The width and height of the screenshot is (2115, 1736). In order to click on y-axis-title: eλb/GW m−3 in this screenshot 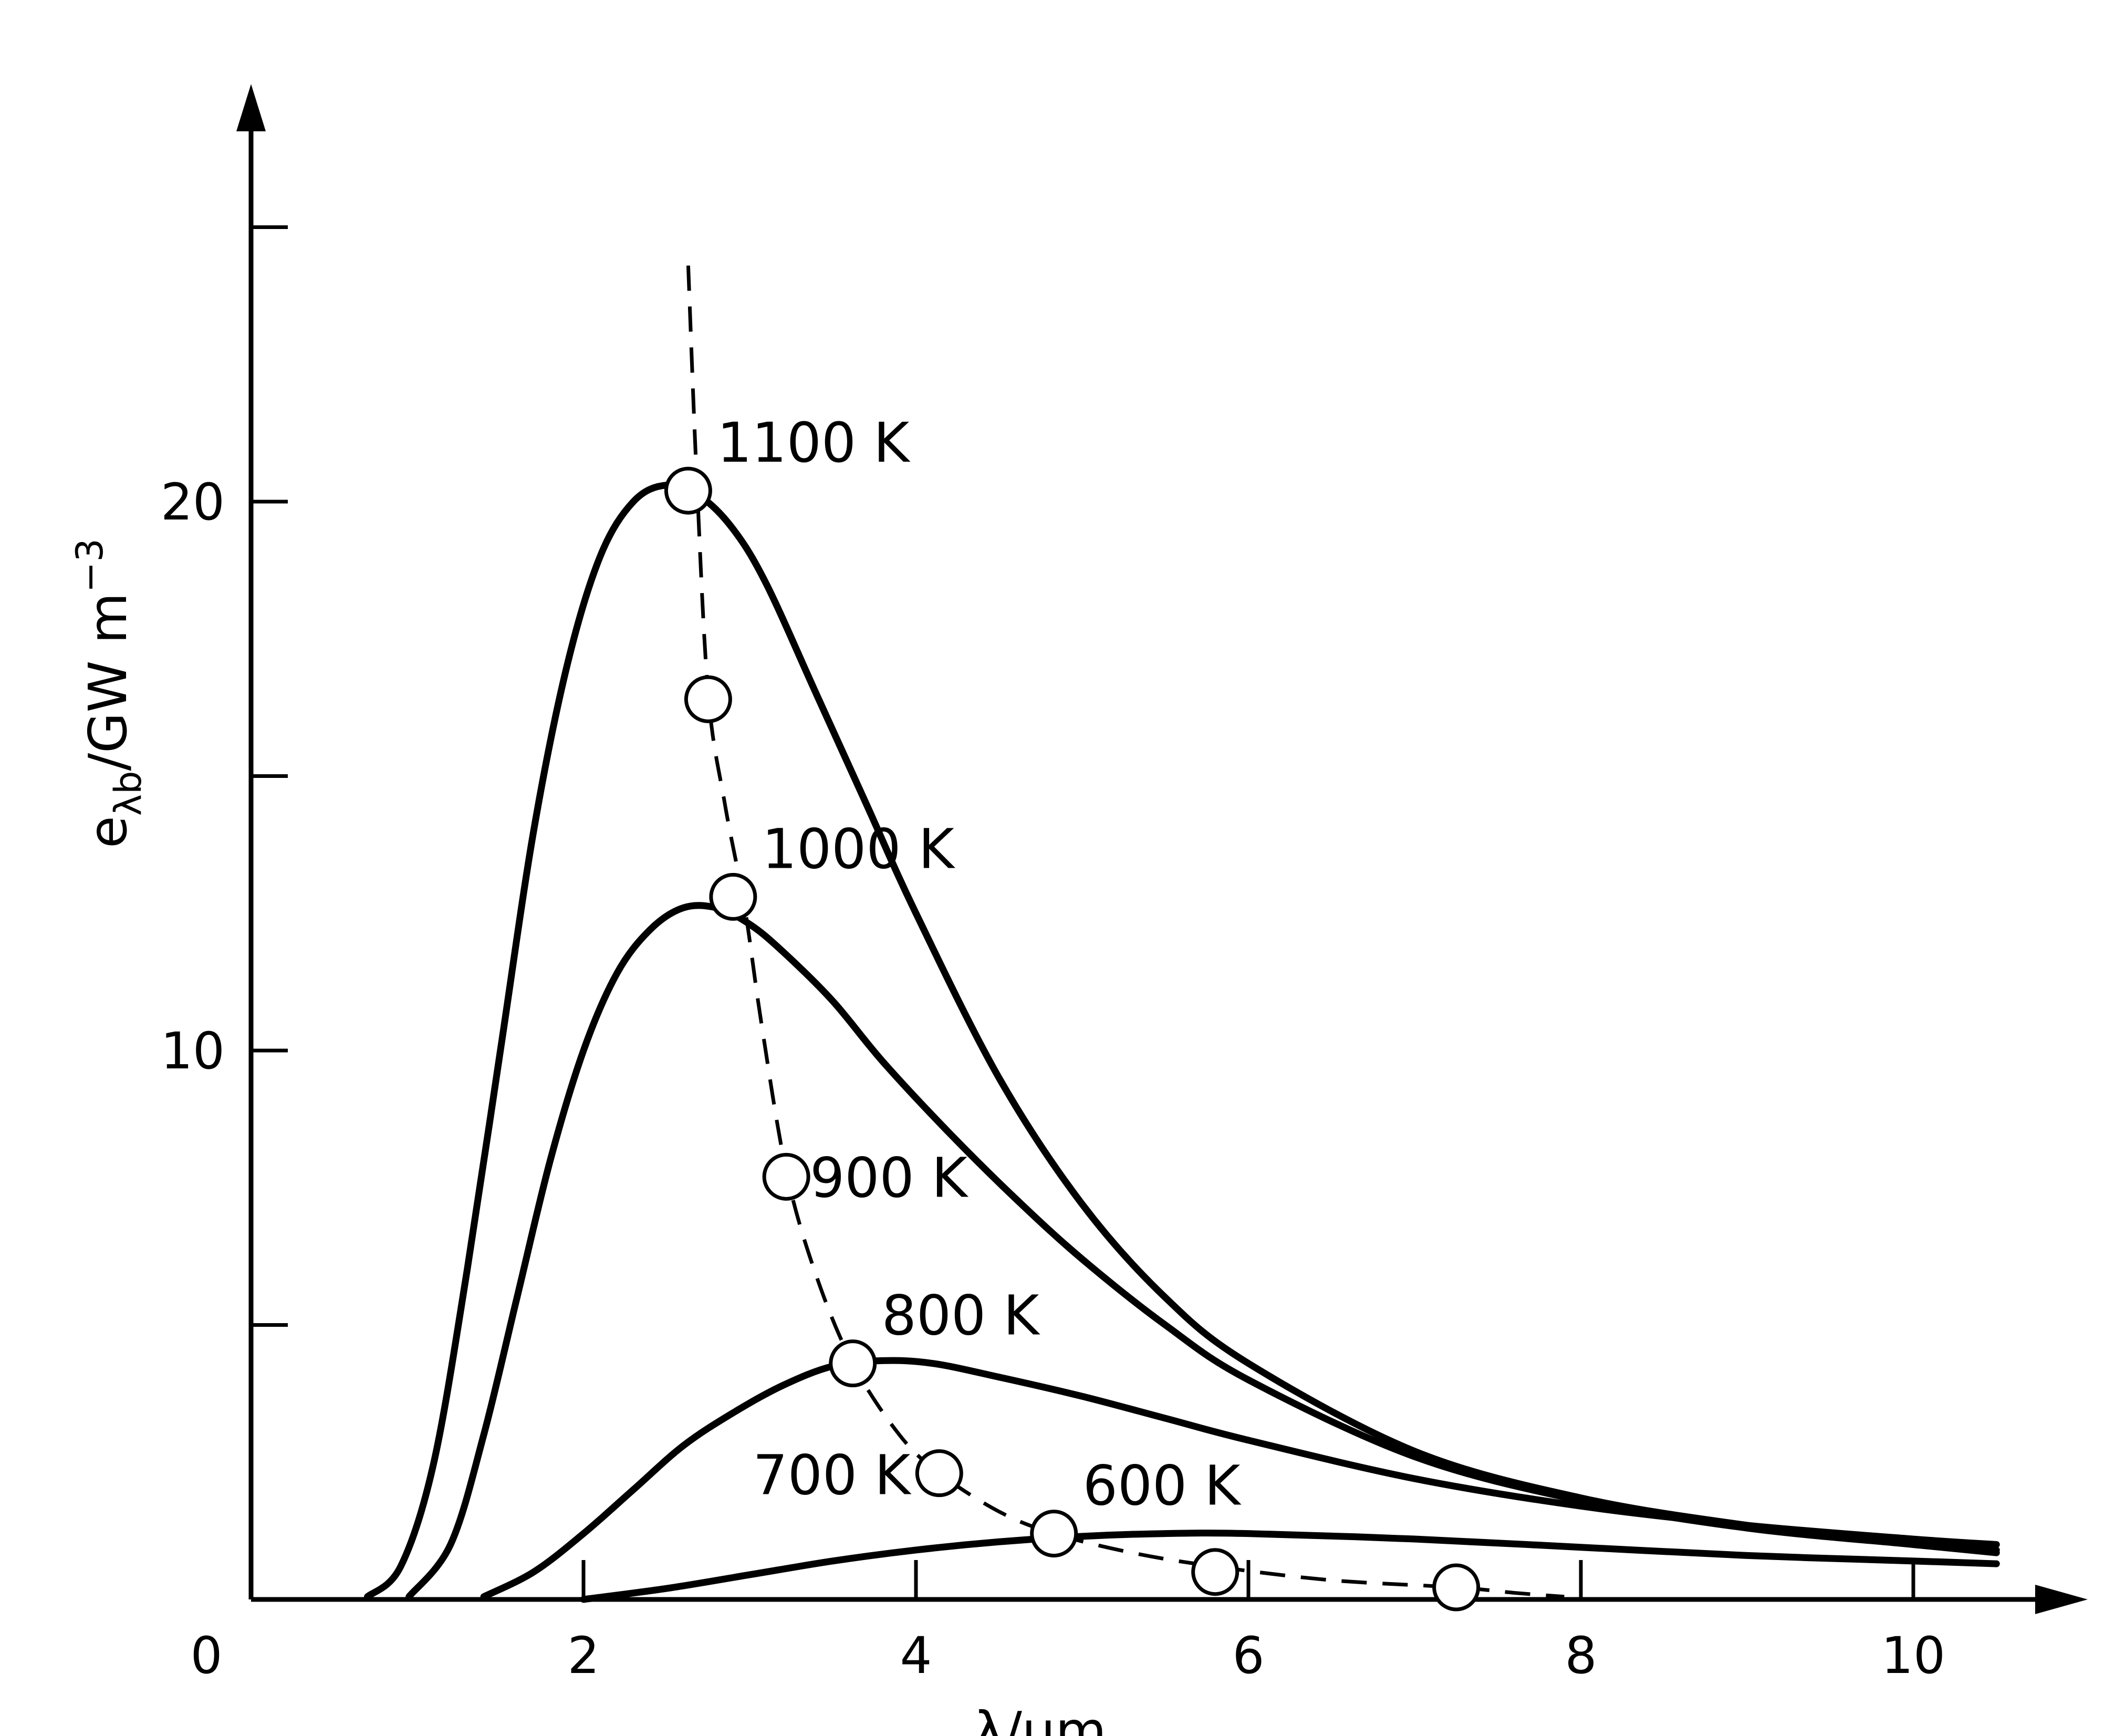, I will do `click(109, 693)`.